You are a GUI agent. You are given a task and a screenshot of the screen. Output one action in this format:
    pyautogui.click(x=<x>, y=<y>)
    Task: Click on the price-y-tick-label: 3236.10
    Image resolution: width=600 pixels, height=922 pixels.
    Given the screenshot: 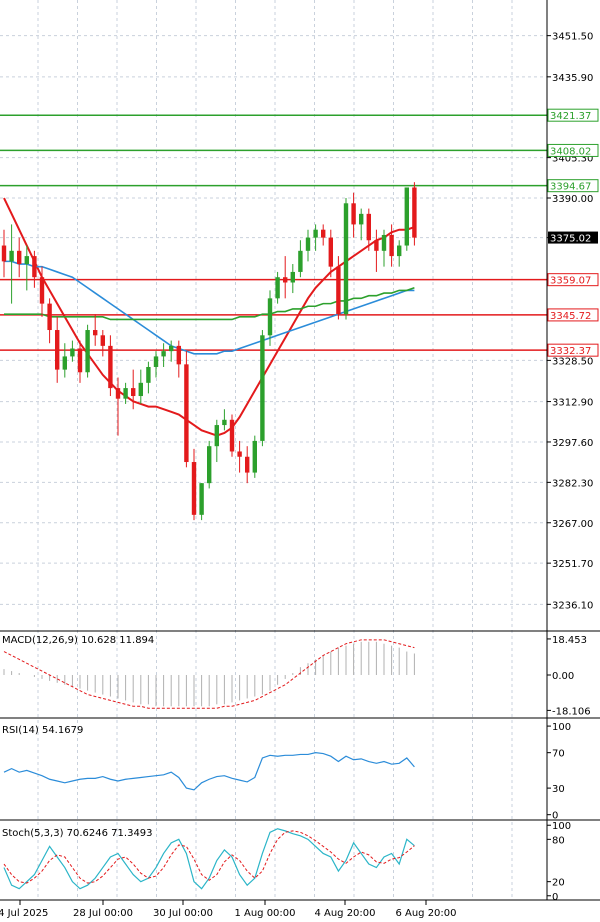 What is the action you would take?
    pyautogui.click(x=572, y=605)
    